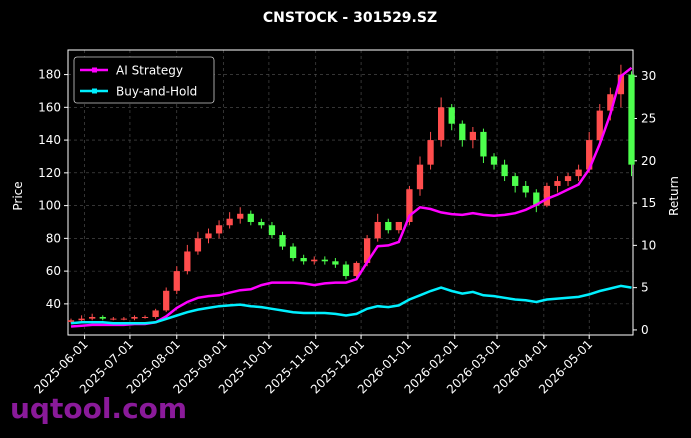 This screenshot has height=438, width=691. Describe the element at coordinates (648, 203) in the screenshot. I see `y2-tick-label: 15` at that location.